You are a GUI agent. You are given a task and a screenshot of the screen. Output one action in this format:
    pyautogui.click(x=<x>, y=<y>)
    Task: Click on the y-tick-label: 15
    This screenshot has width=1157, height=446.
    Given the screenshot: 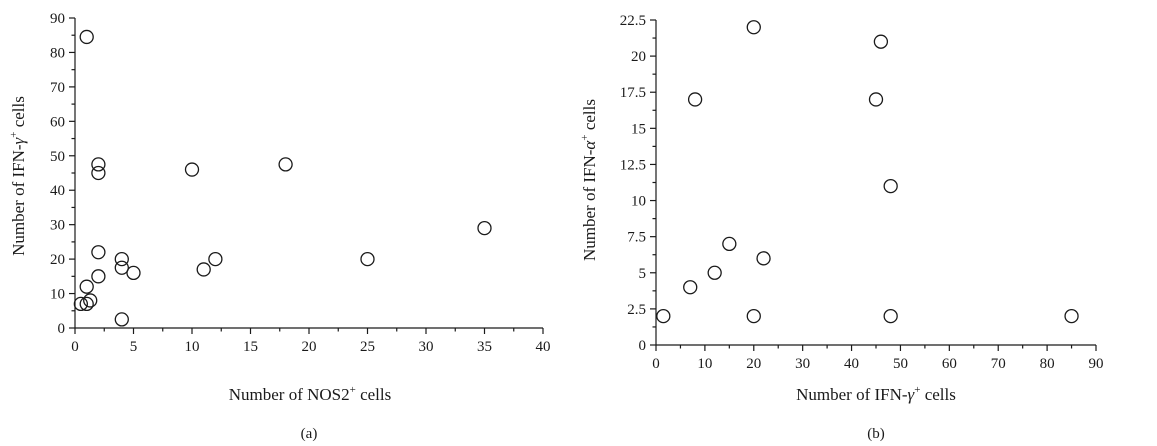 What is the action you would take?
    pyautogui.click(x=638, y=129)
    